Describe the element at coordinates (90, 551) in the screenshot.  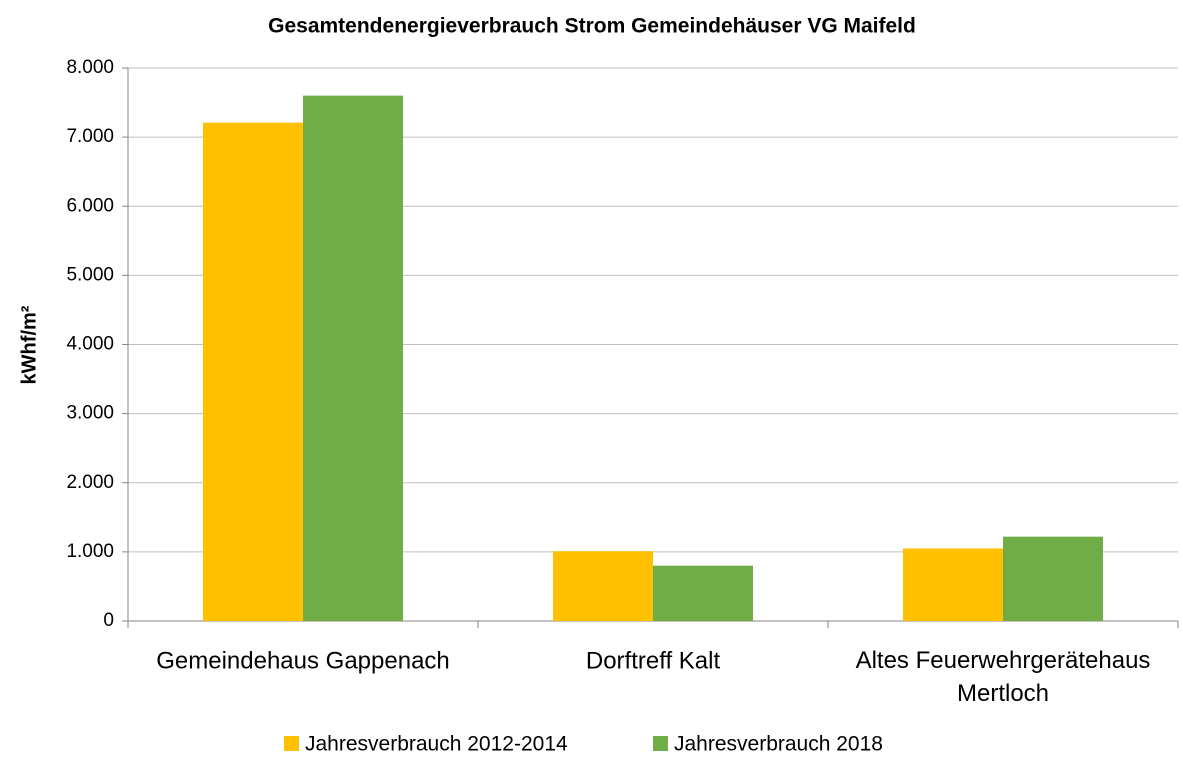
I see `y-tick-label: 1.000` at that location.